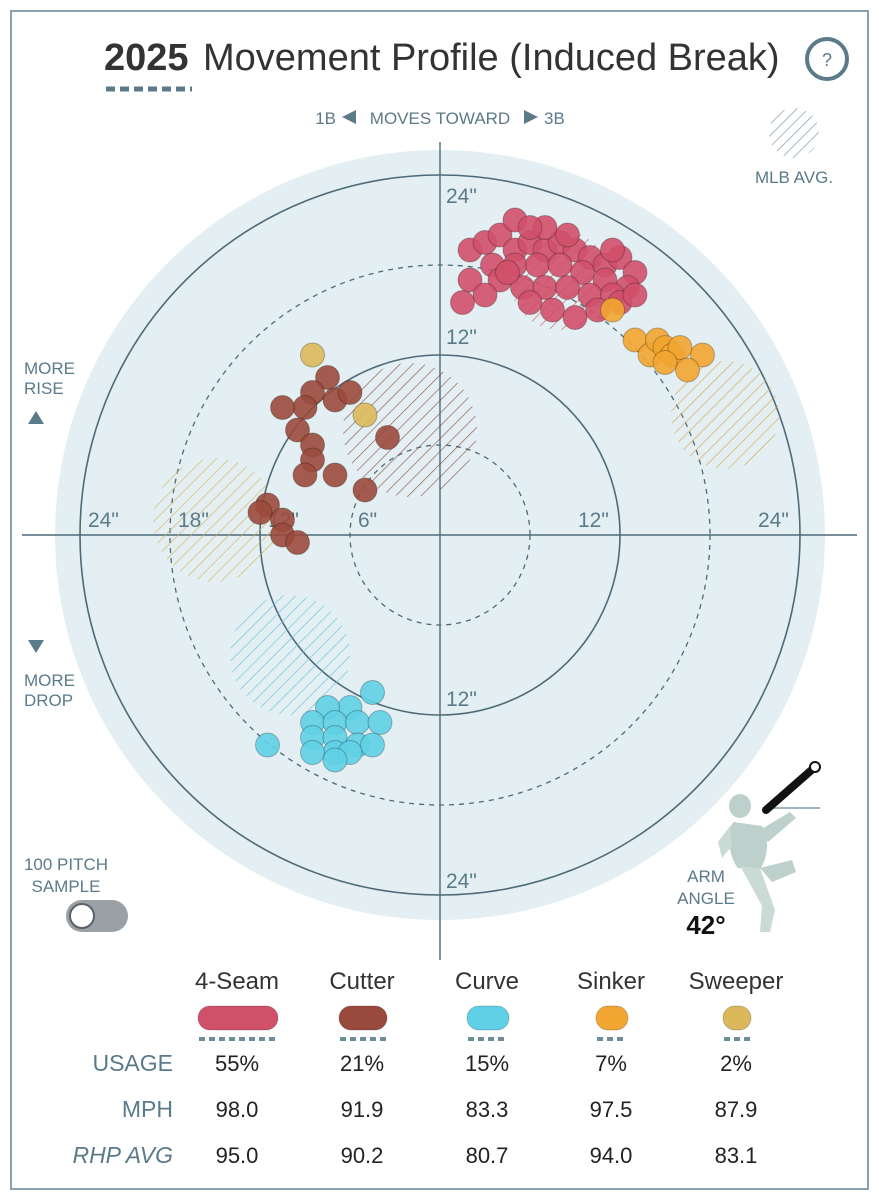 The image size is (879, 1200). What do you see at coordinates (611, 1109) in the screenshot?
I see `mph-sinker: 97.5` at bounding box center [611, 1109].